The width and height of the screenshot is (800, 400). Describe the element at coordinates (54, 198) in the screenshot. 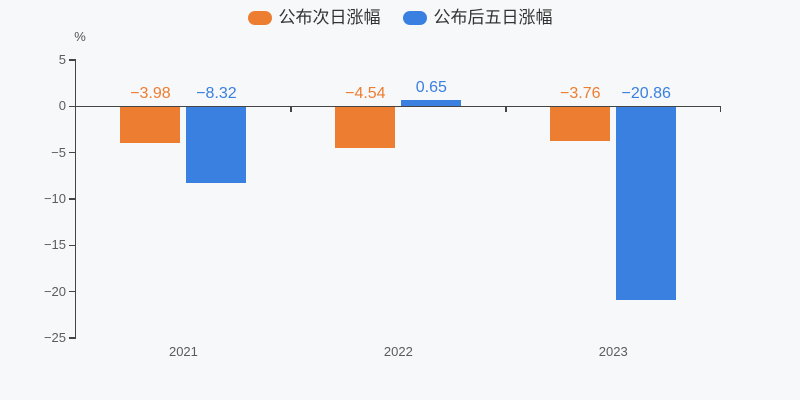

I see `y-tick-label: −10` at that location.